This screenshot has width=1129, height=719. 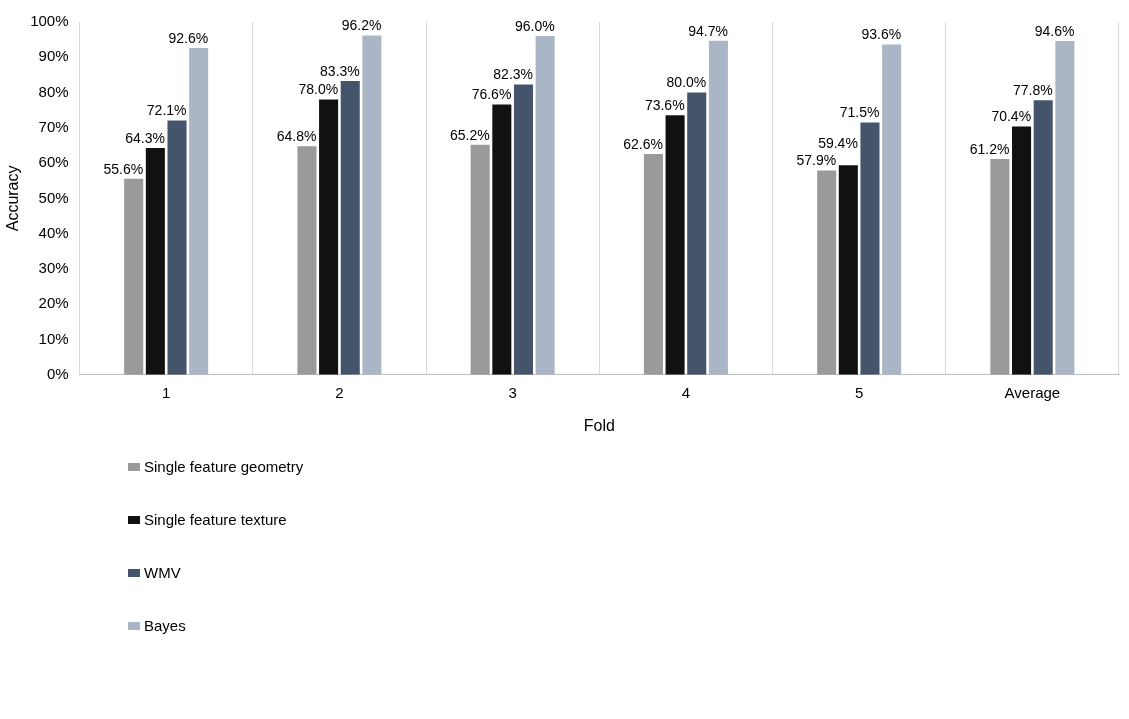 I want to click on x-axis-title: Fold, so click(x=599, y=425).